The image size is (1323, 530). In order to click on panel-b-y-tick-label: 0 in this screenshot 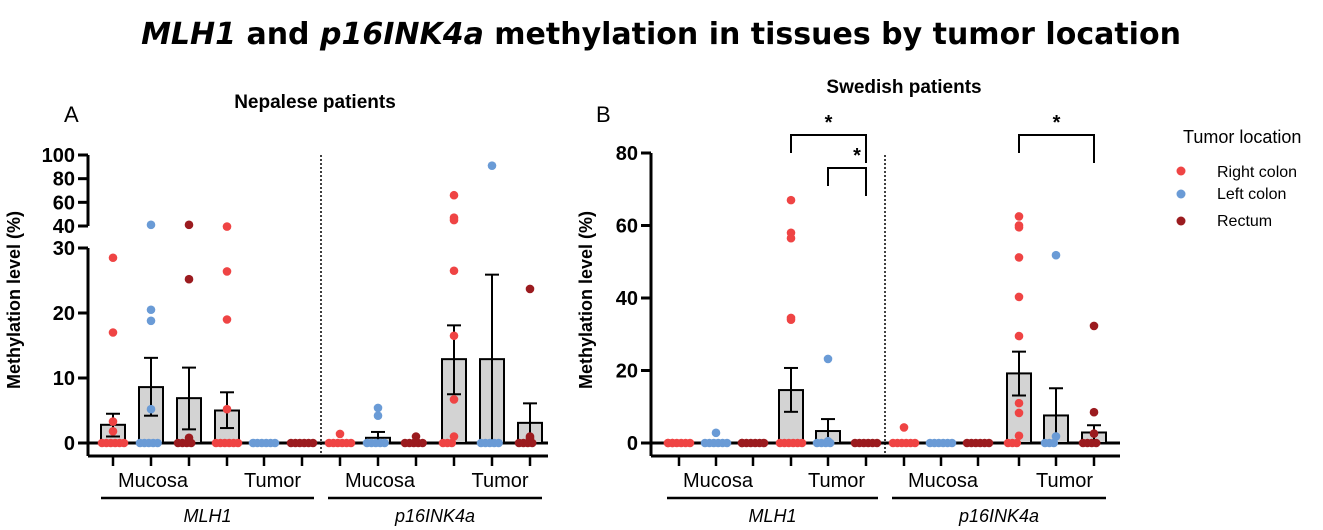, I will do `click(632, 444)`.